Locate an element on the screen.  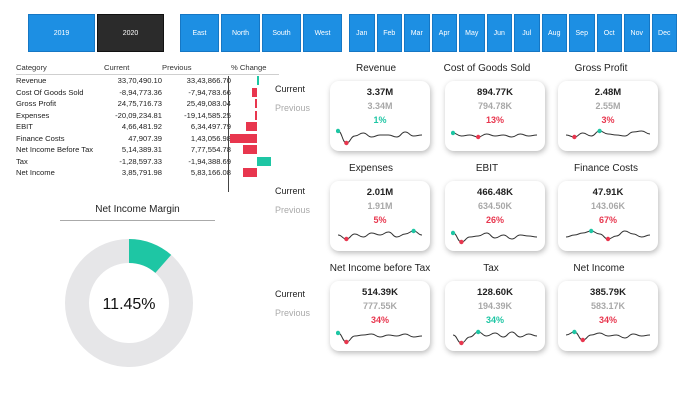
row-previous: 25,49,083.04 is located at coordinates (208, 104).